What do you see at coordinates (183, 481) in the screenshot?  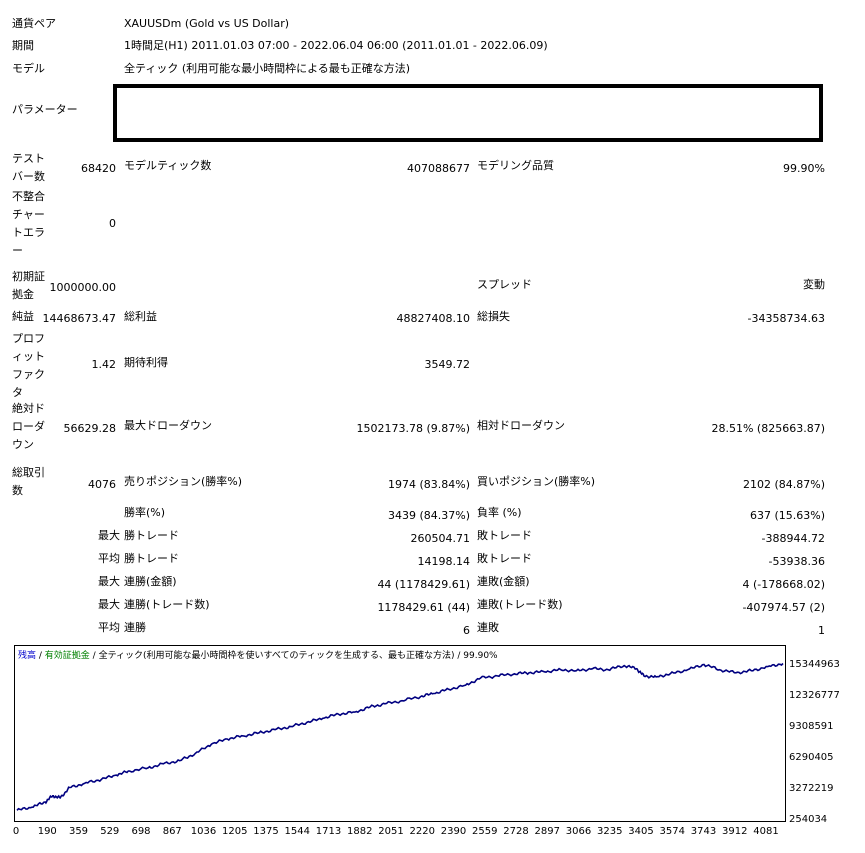 I see `short-positions-label: 売りポジション(勝率%)` at bounding box center [183, 481].